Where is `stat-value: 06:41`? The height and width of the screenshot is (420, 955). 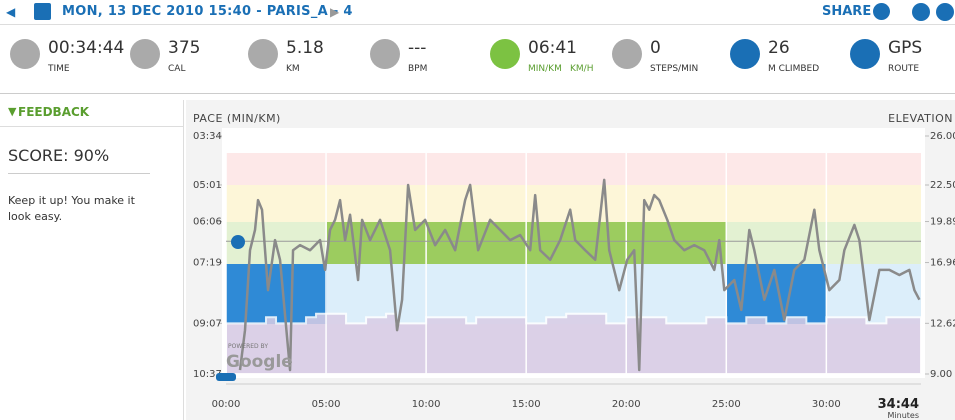
stat-value: 06:41 is located at coordinates (552, 48).